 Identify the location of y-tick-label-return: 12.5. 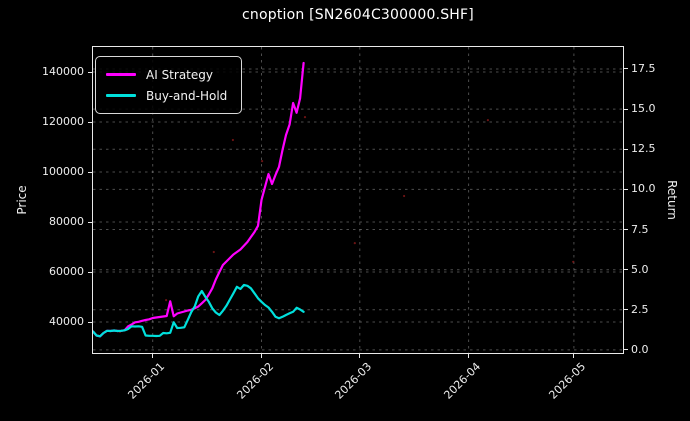
(643, 149).